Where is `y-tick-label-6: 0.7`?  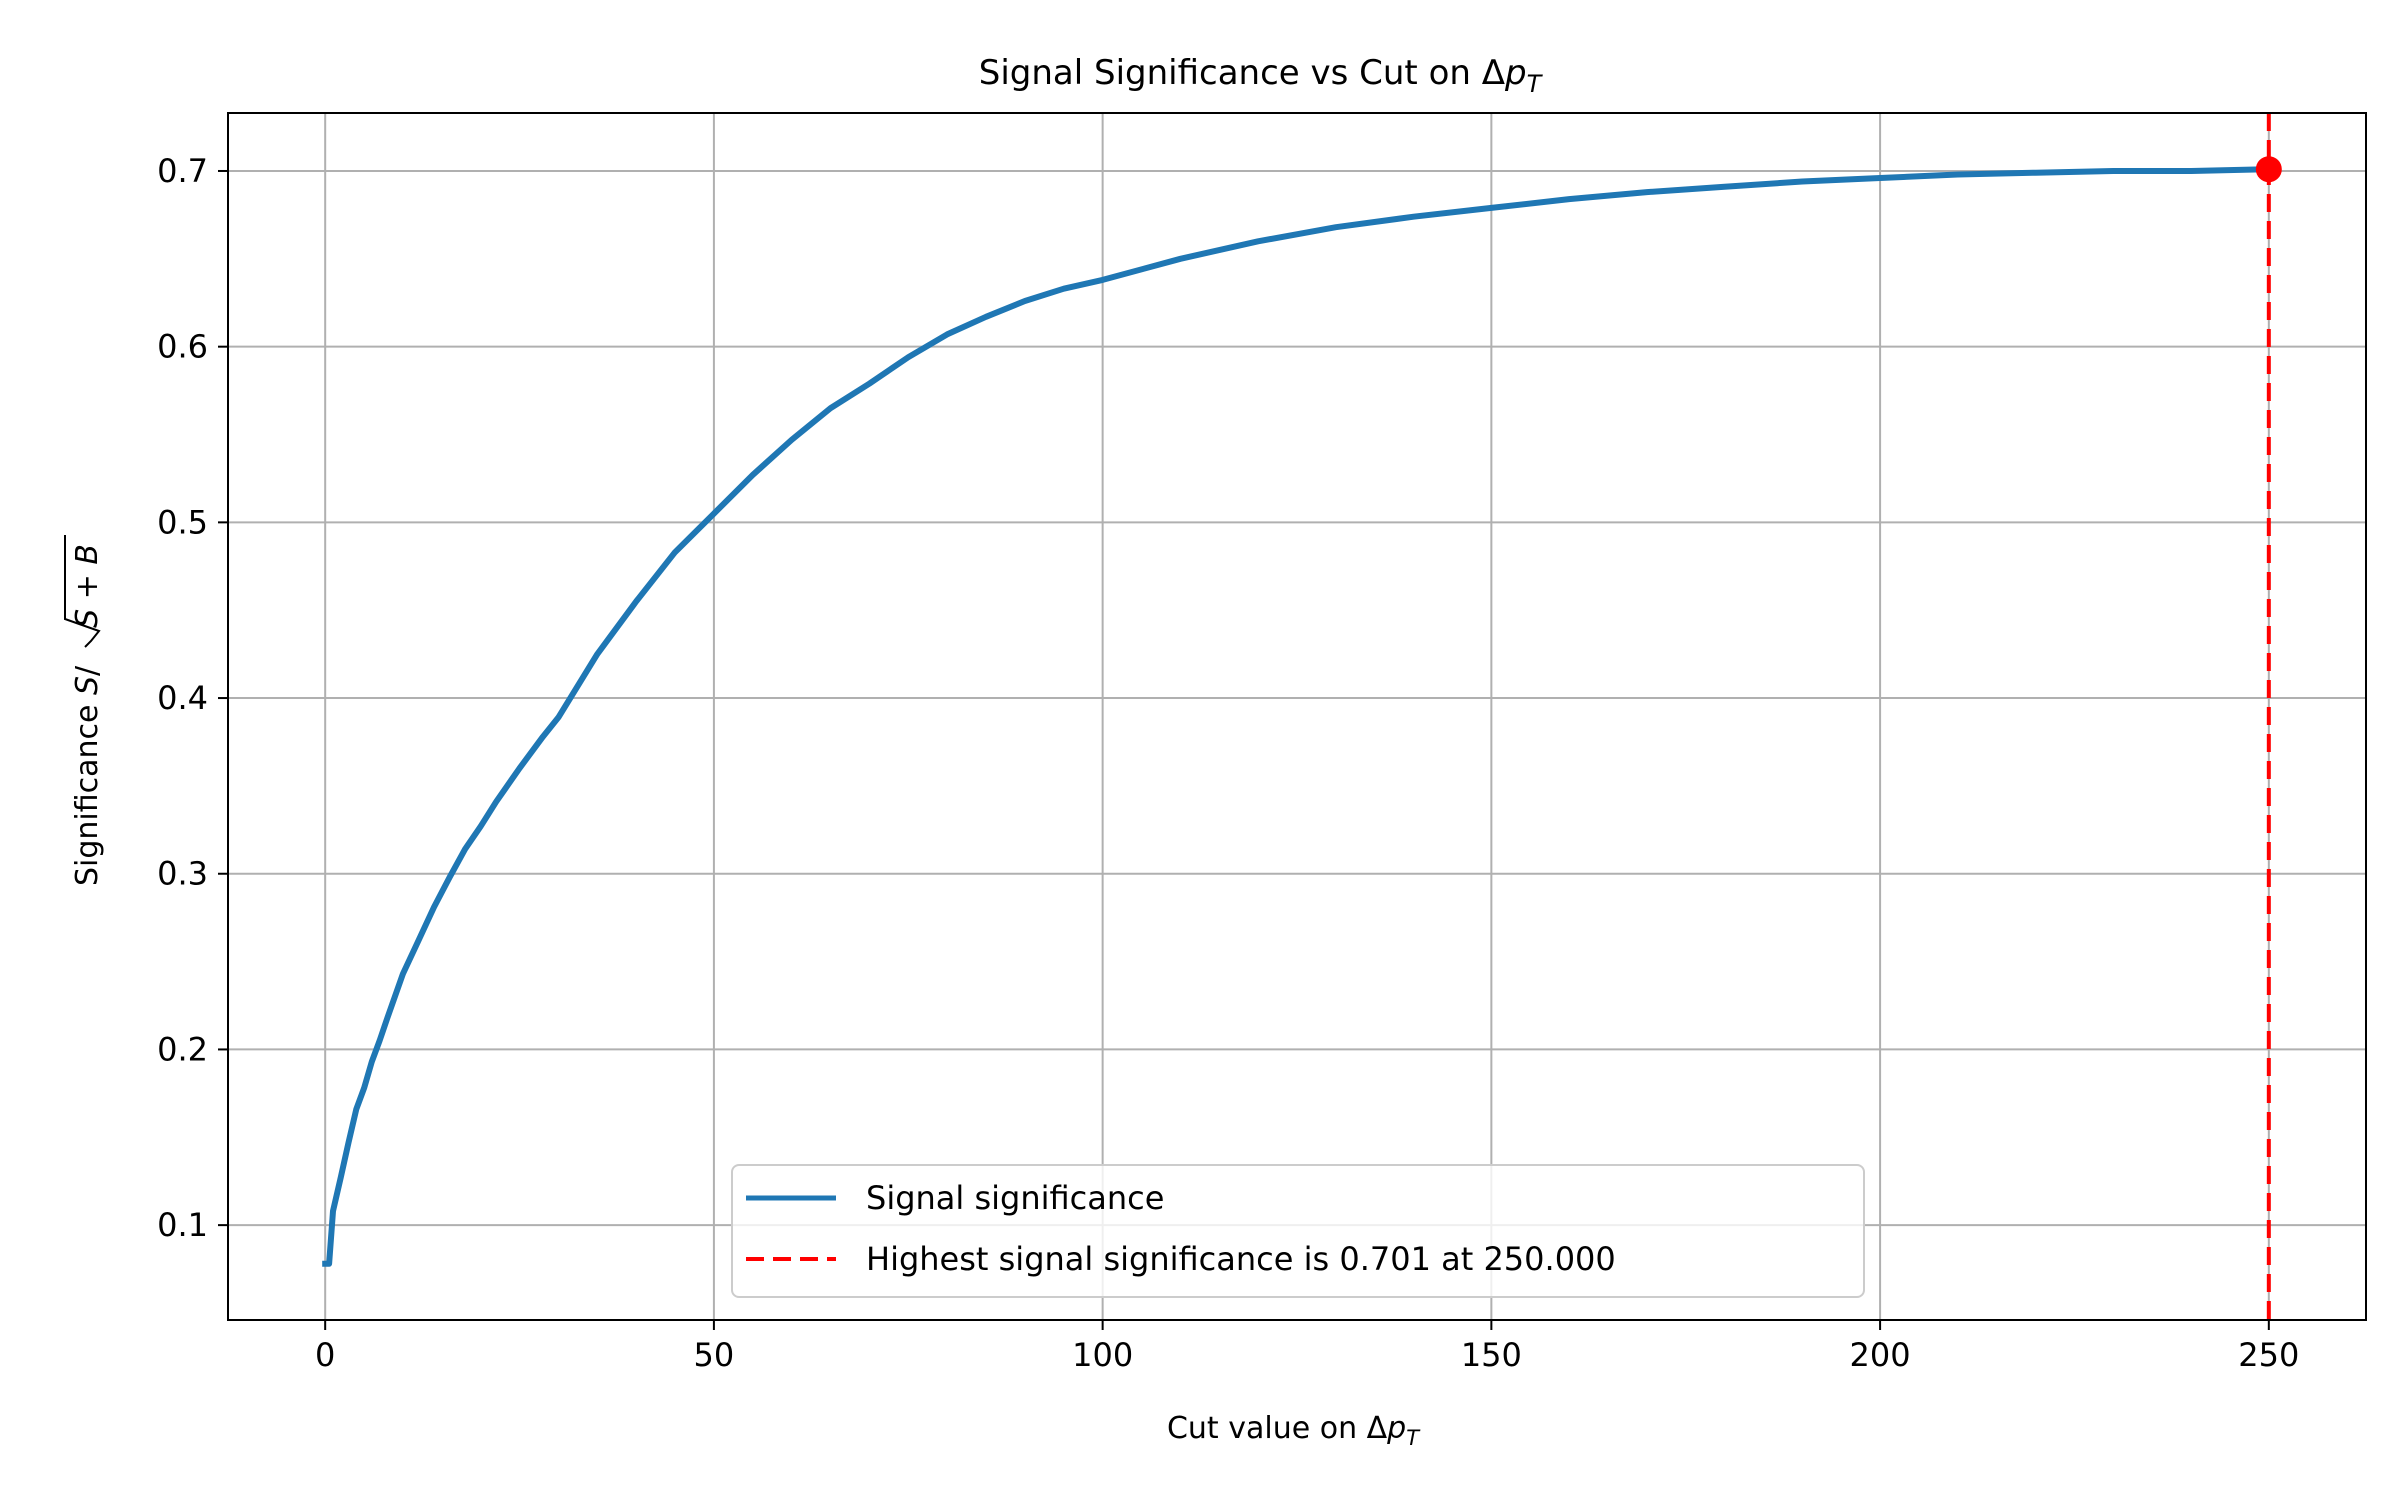 y-tick-label-6: 0.7 is located at coordinates (182, 171).